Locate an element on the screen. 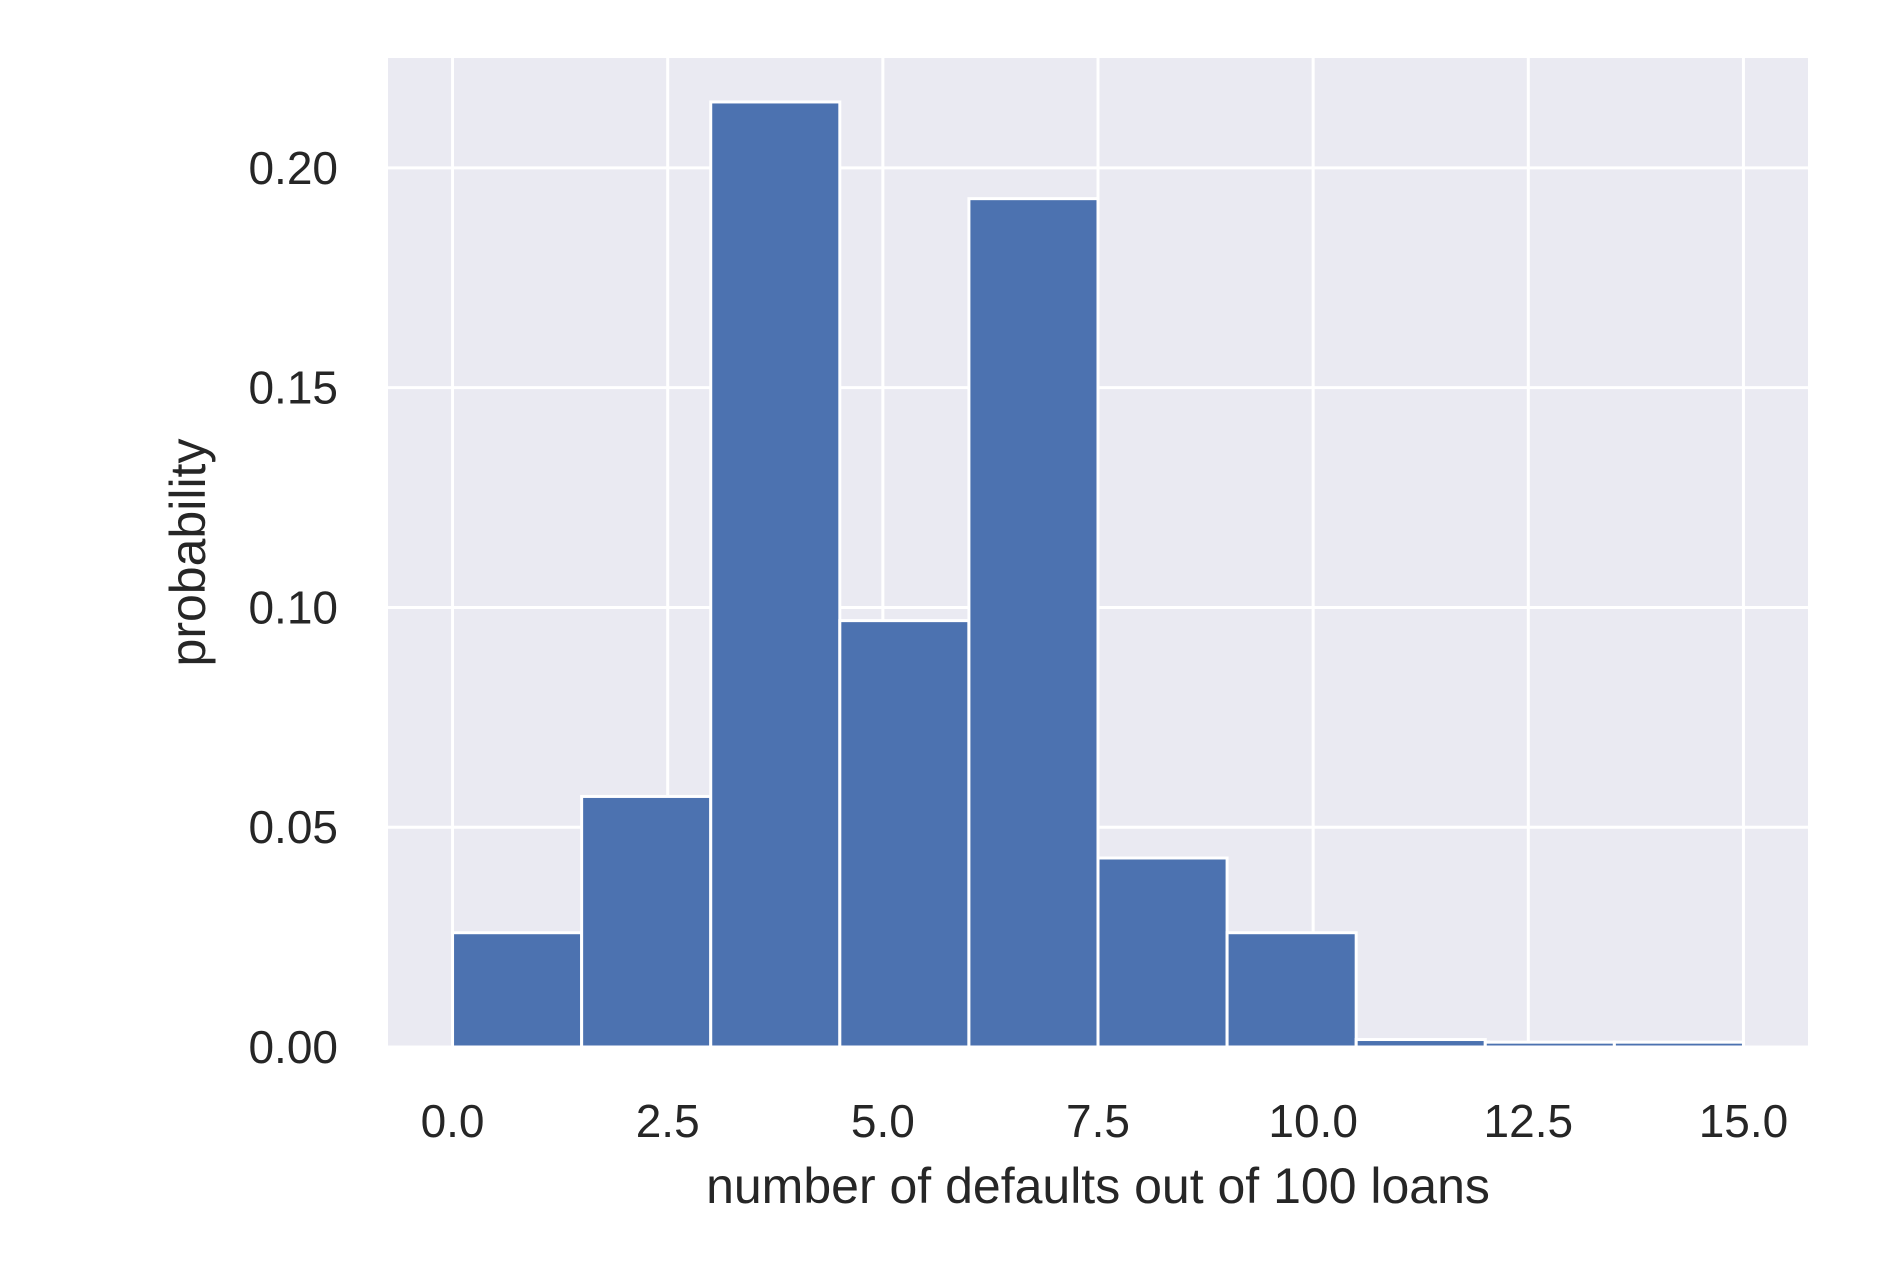 The image size is (1894, 1265). x-tick-label: 2.5 is located at coordinates (668, 1121).